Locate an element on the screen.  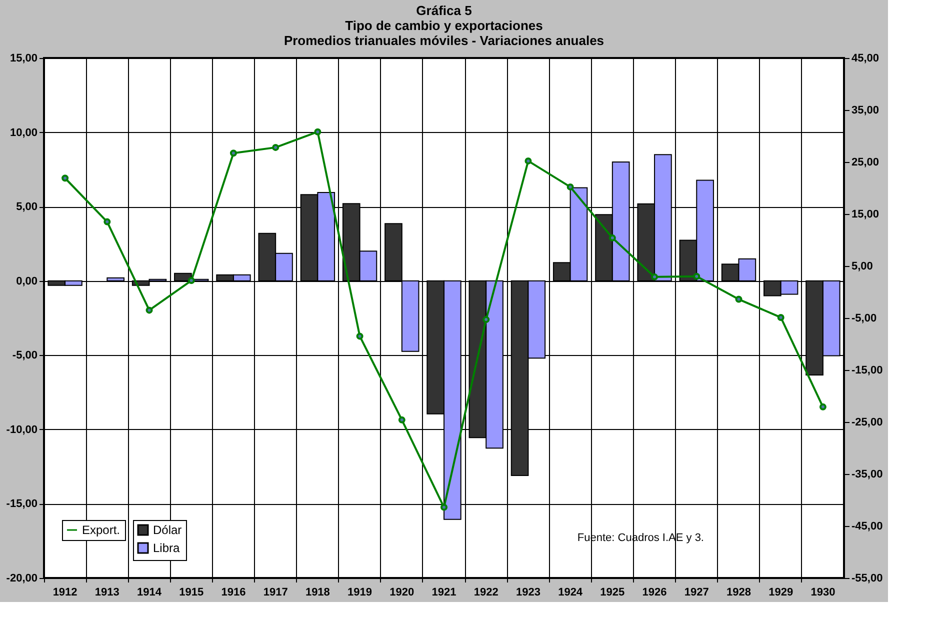
y2-tick-label: -55,00 is located at coordinates (867, 578).